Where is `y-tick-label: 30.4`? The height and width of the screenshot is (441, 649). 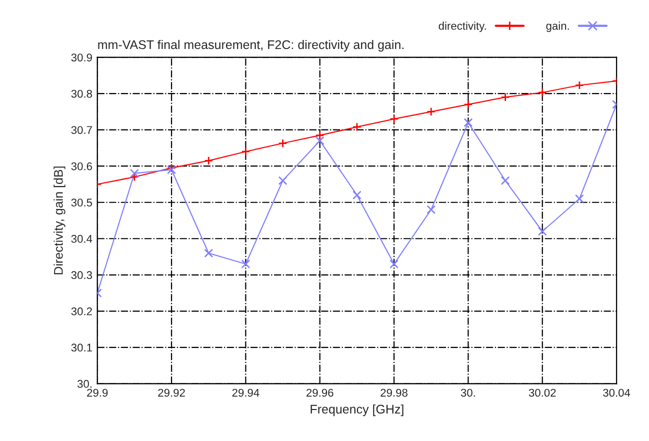 y-tick-label: 30.4 is located at coordinates (81, 238).